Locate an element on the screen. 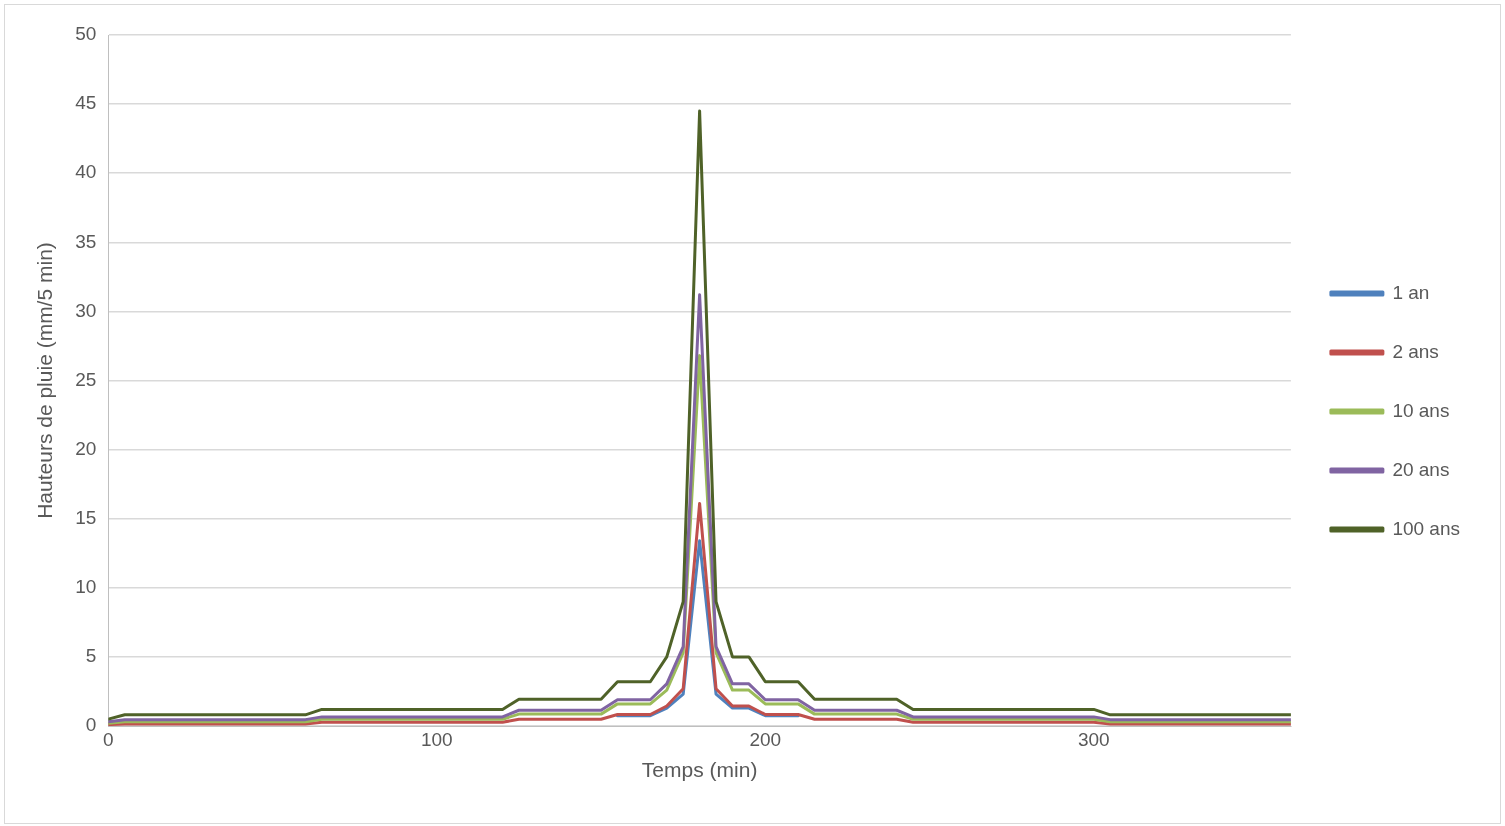 The height and width of the screenshot is (826, 1505). y-tick-label: 45 is located at coordinates (86, 103).